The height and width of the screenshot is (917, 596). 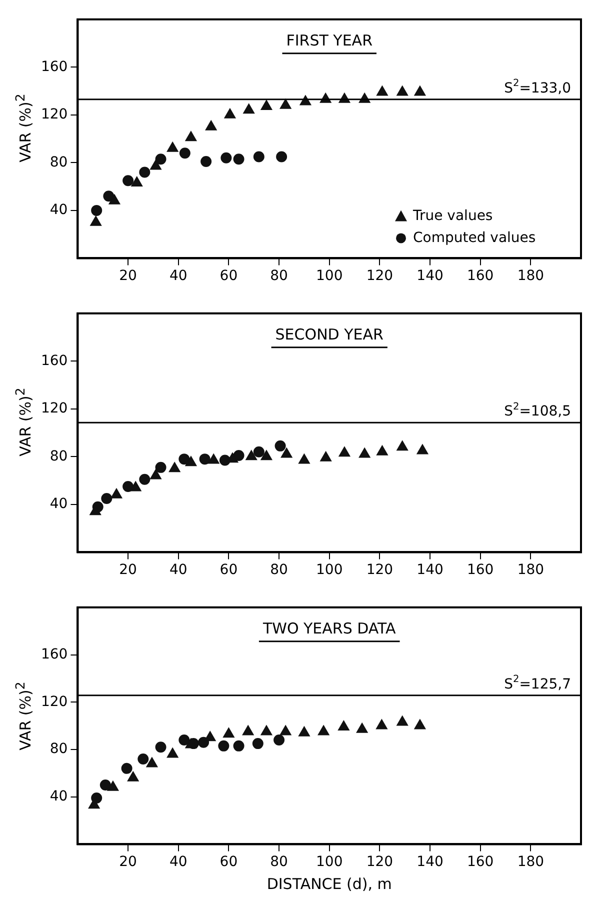 I want to click on x-axis-title: DISTANCE (d), m, so click(x=329, y=883).